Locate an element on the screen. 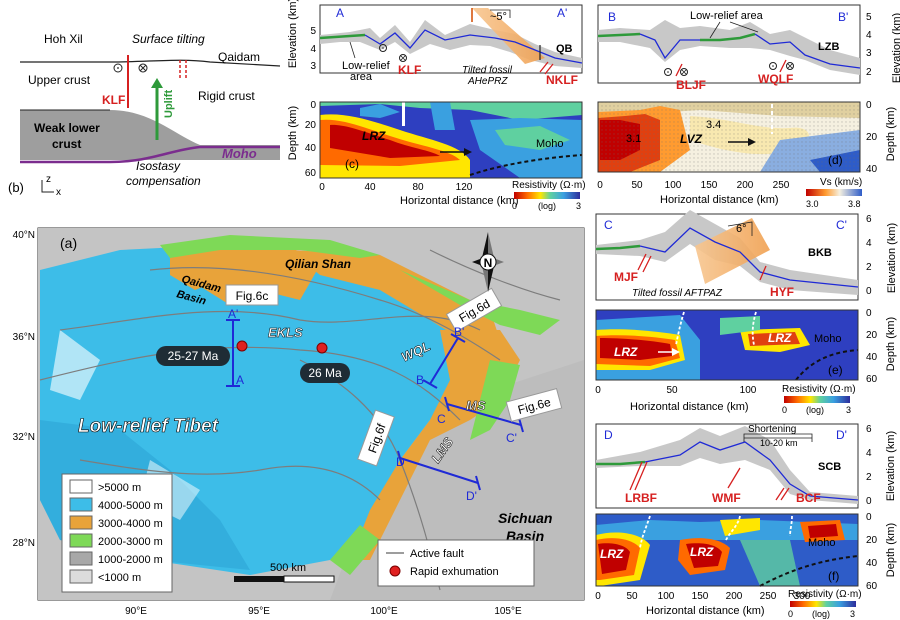 The height and width of the screenshot is (620, 900). profile-d-start: D is located at coordinates (400, 462).